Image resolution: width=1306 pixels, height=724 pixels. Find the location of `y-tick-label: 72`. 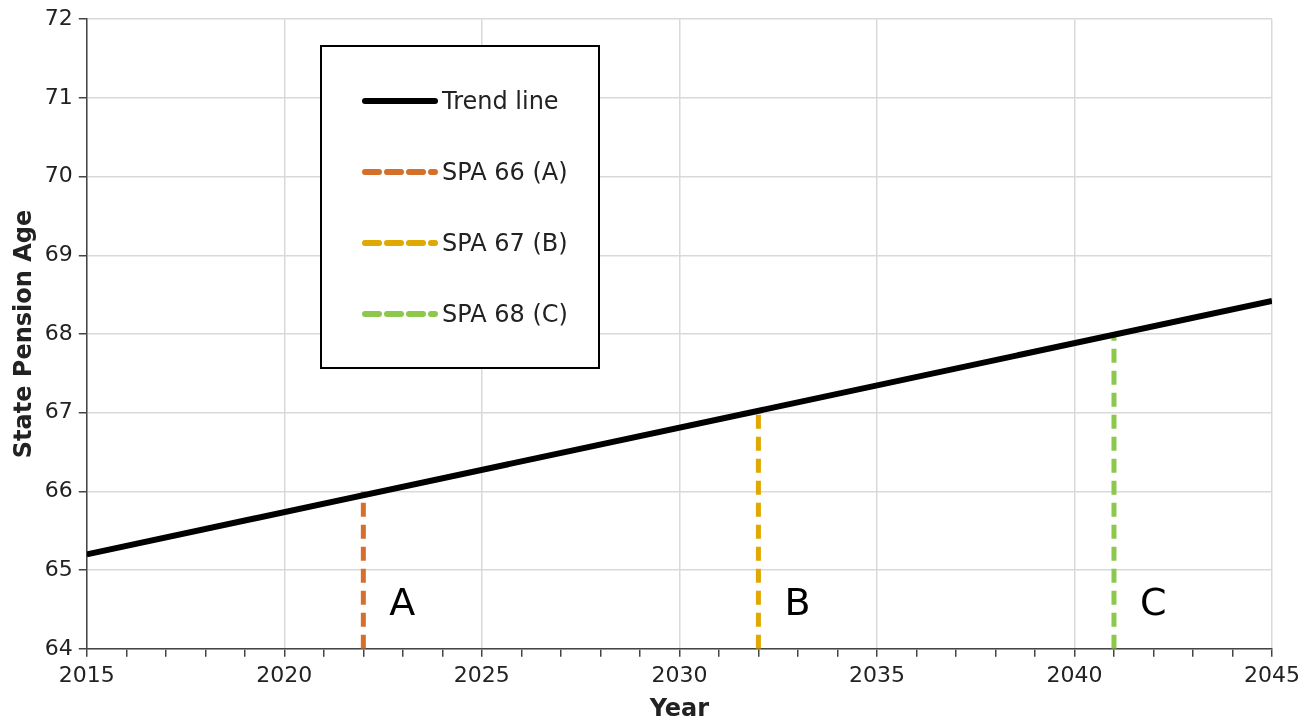

y-tick-label: 72 is located at coordinates (58, 17).